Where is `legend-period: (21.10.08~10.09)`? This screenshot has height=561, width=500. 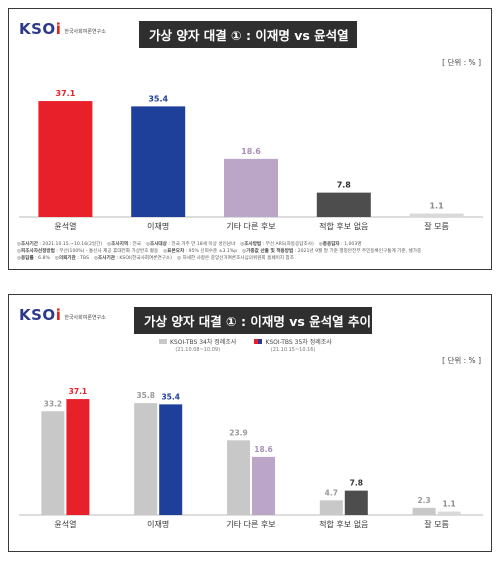
legend-period: (21.10.08~10.09) is located at coordinates (198, 350).